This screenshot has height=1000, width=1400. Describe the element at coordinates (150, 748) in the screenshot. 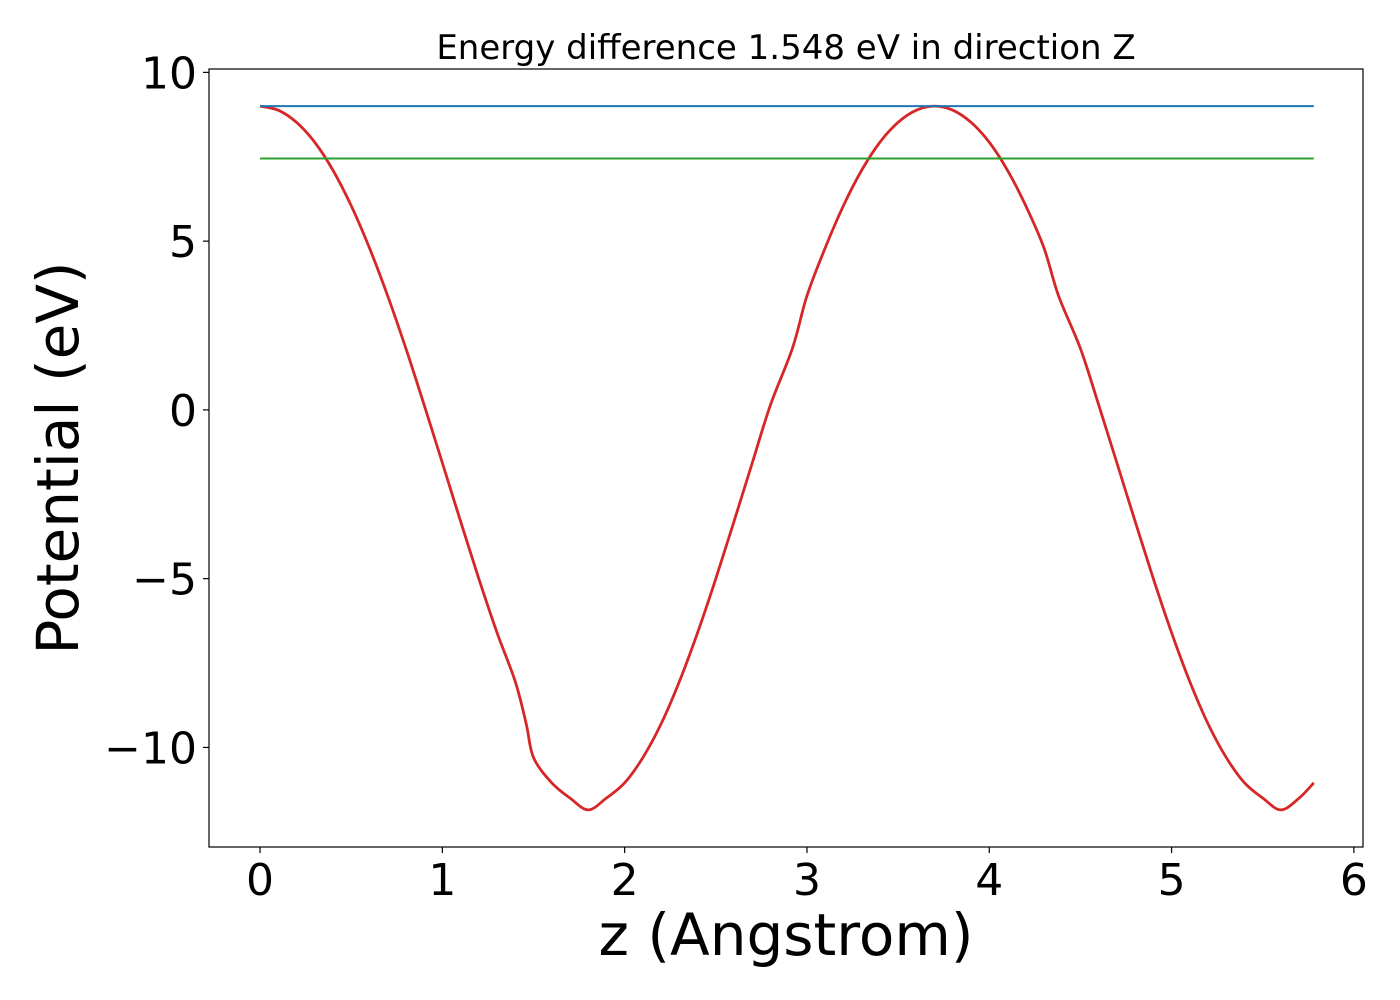

I see `y-tick-label: −10` at that location.